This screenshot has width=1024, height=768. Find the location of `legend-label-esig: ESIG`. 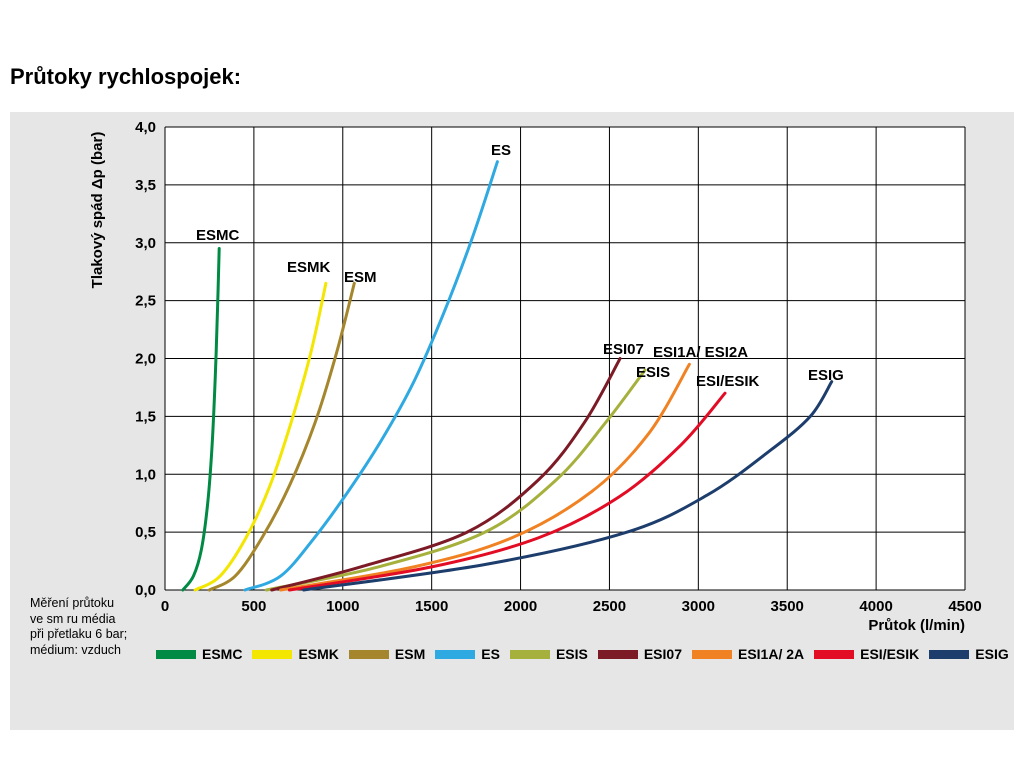

legend-label-esig: ESIG is located at coordinates (992, 654).